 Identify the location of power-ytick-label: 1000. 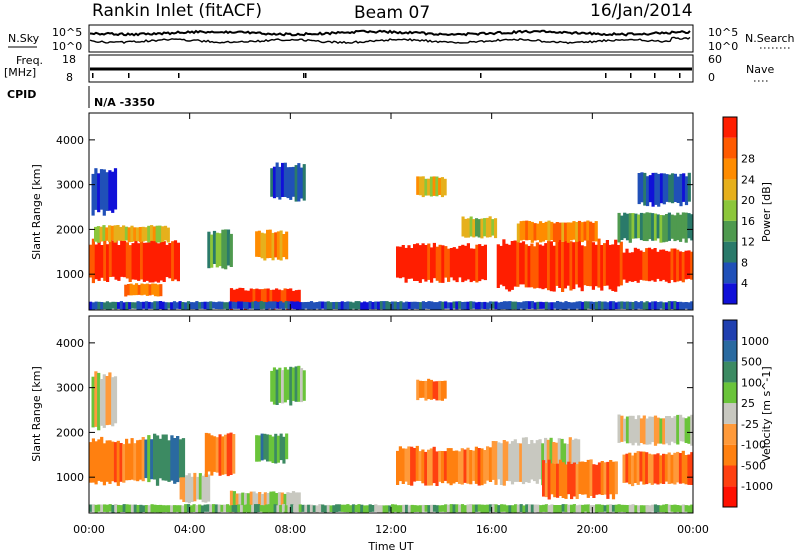
(70, 274).